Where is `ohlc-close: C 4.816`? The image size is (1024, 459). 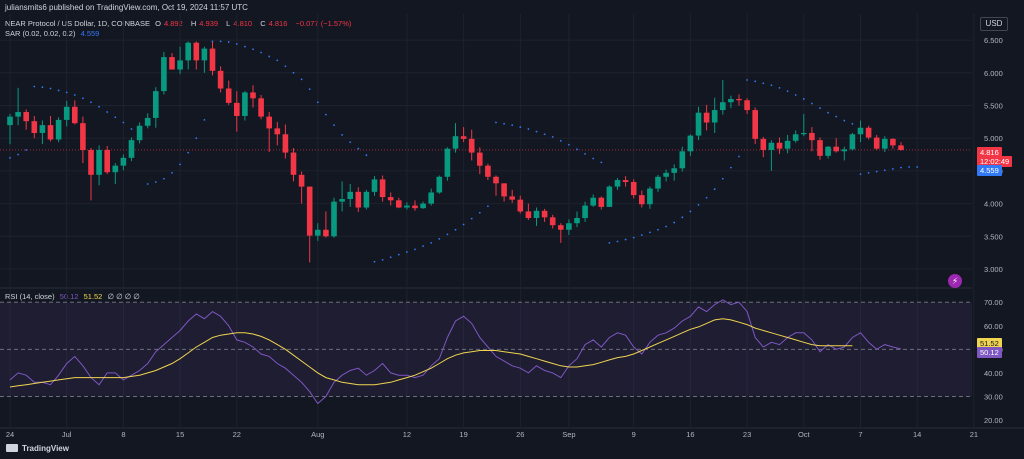 ohlc-close: C 4.816 is located at coordinates (274, 23).